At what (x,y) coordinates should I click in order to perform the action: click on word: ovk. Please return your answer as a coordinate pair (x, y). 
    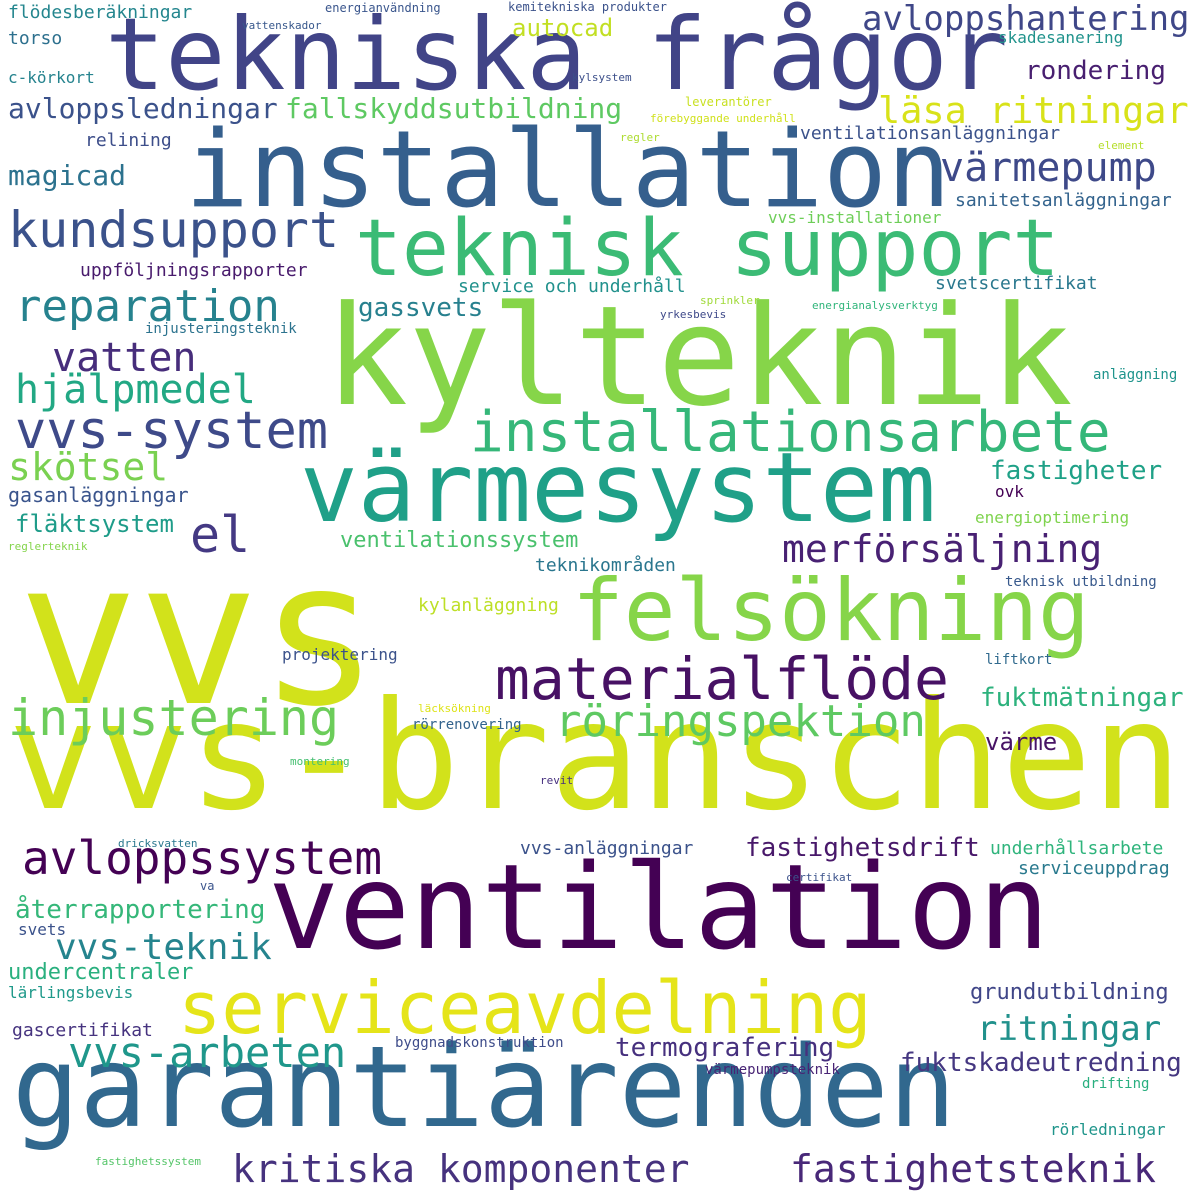
    Looking at the image, I should click on (1009, 491).